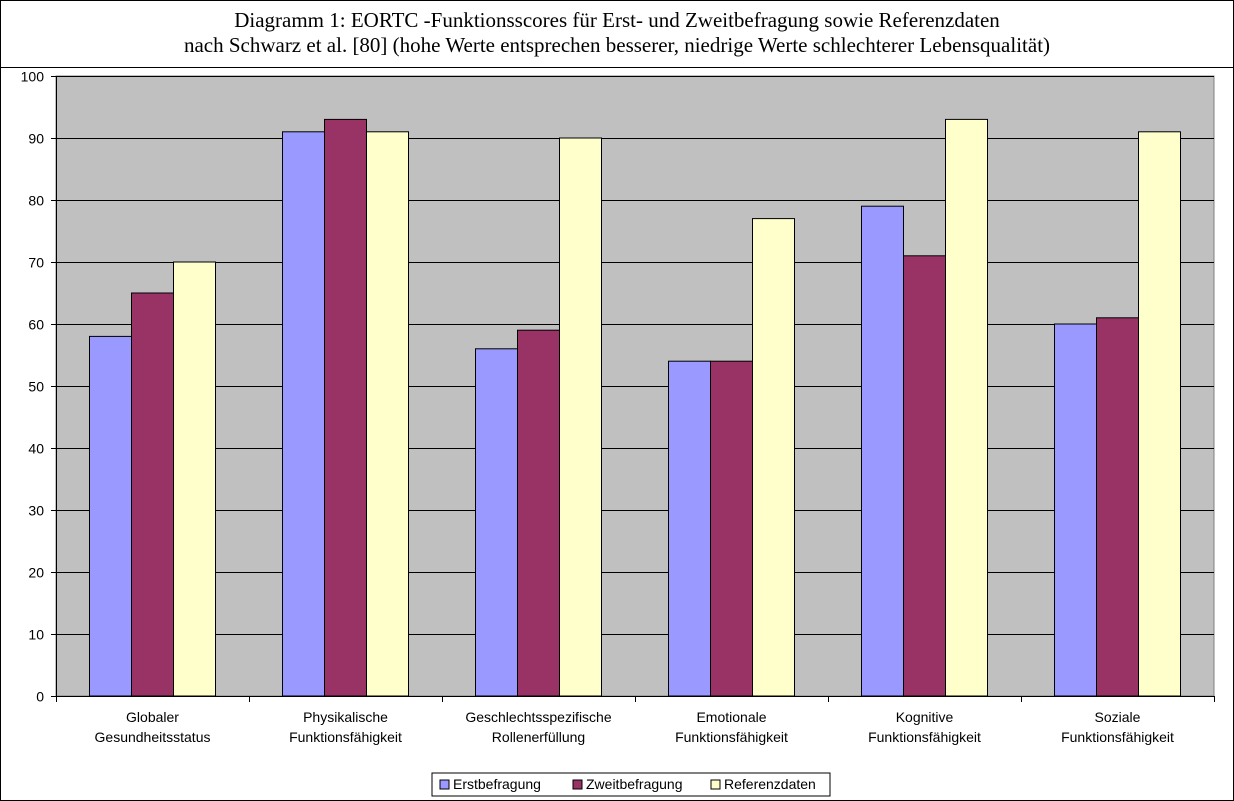 Image resolution: width=1234 pixels, height=801 pixels. Describe the element at coordinates (577, 784) in the screenshot. I see `legend-swatch-zweitbefragung` at that location.